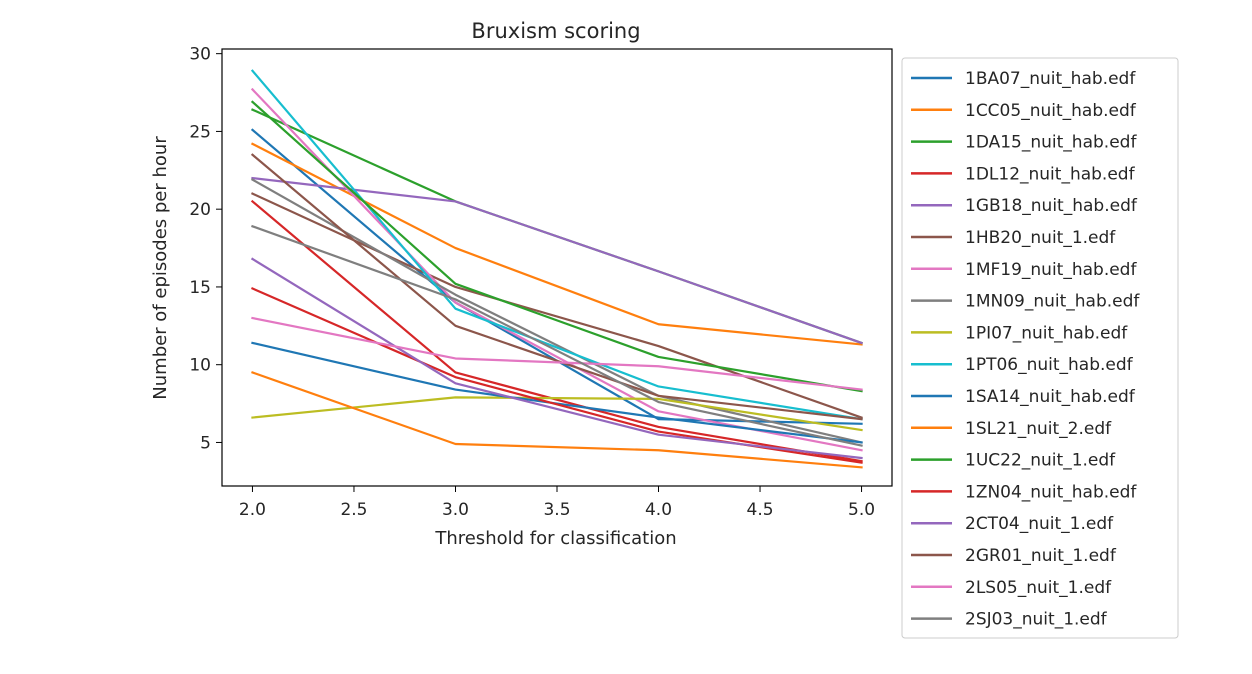 Image resolution: width=1252 pixels, height=674 pixels. What do you see at coordinates (1036, 620) in the screenshot?
I see `legend-label: 2SJ03_nuit_1.edf` at bounding box center [1036, 620].